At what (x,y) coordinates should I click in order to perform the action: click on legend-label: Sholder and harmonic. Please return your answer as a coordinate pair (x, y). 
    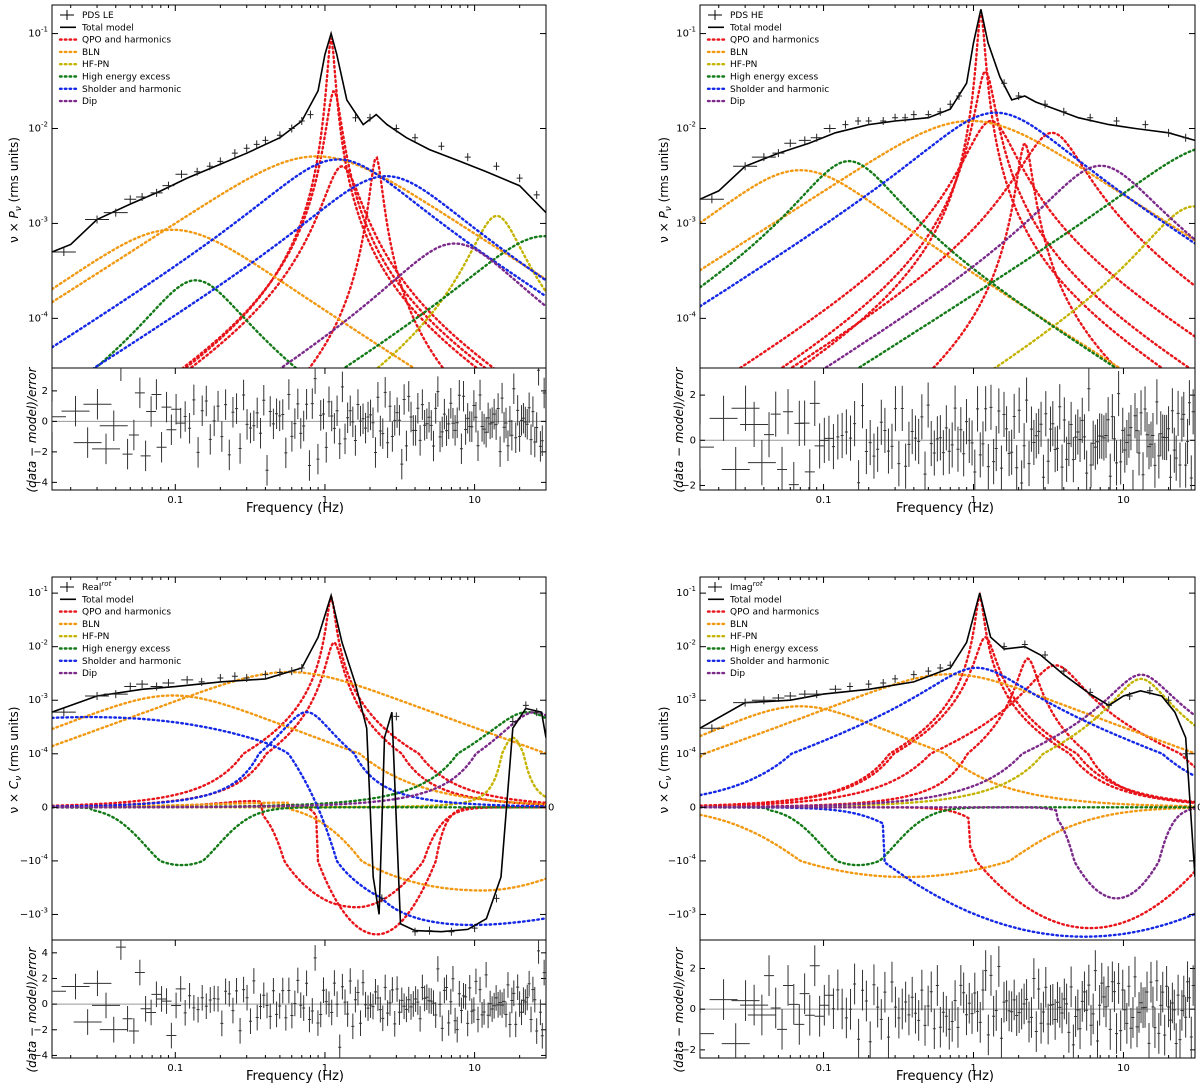
    Looking at the image, I should click on (131, 90).